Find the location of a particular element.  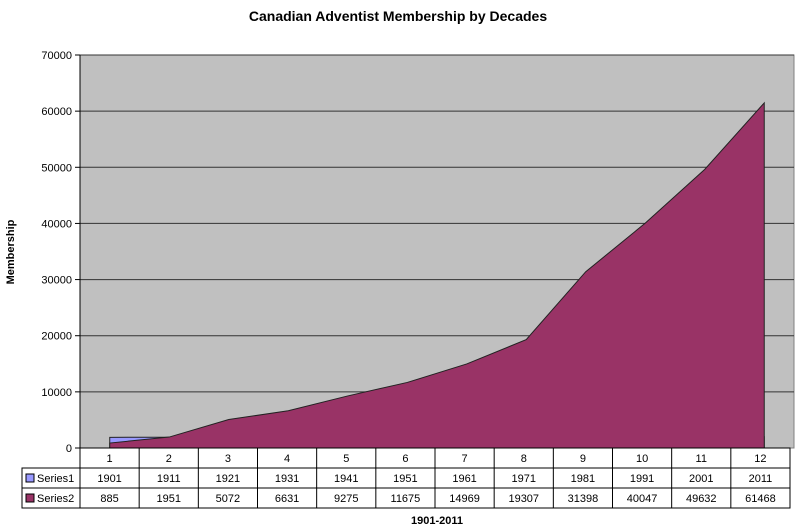

data-label: 40047 is located at coordinates (642, 499).